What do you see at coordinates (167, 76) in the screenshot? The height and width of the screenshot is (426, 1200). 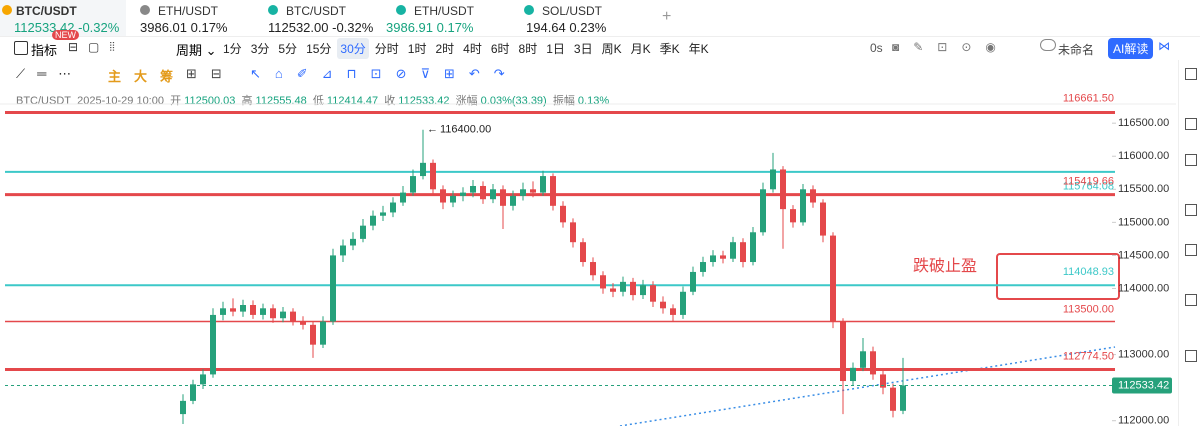 I see `tool: 筹` at bounding box center [167, 76].